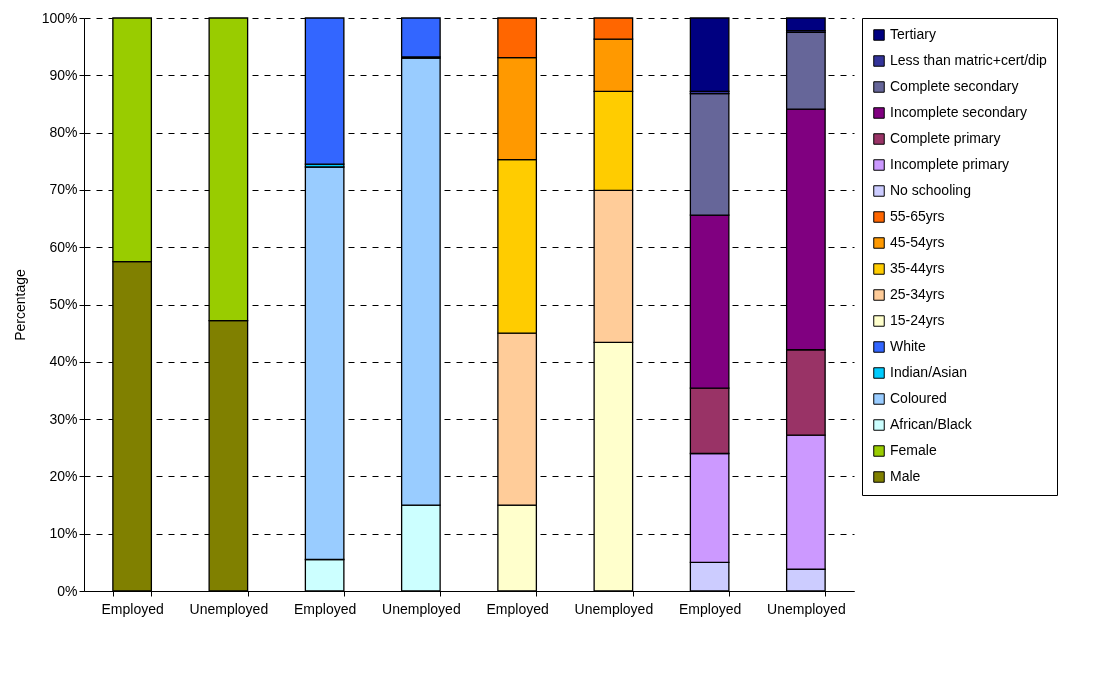 This screenshot has height=678, width=1105. What do you see at coordinates (954, 86) in the screenshot?
I see `legend-label: Complete secondary` at bounding box center [954, 86].